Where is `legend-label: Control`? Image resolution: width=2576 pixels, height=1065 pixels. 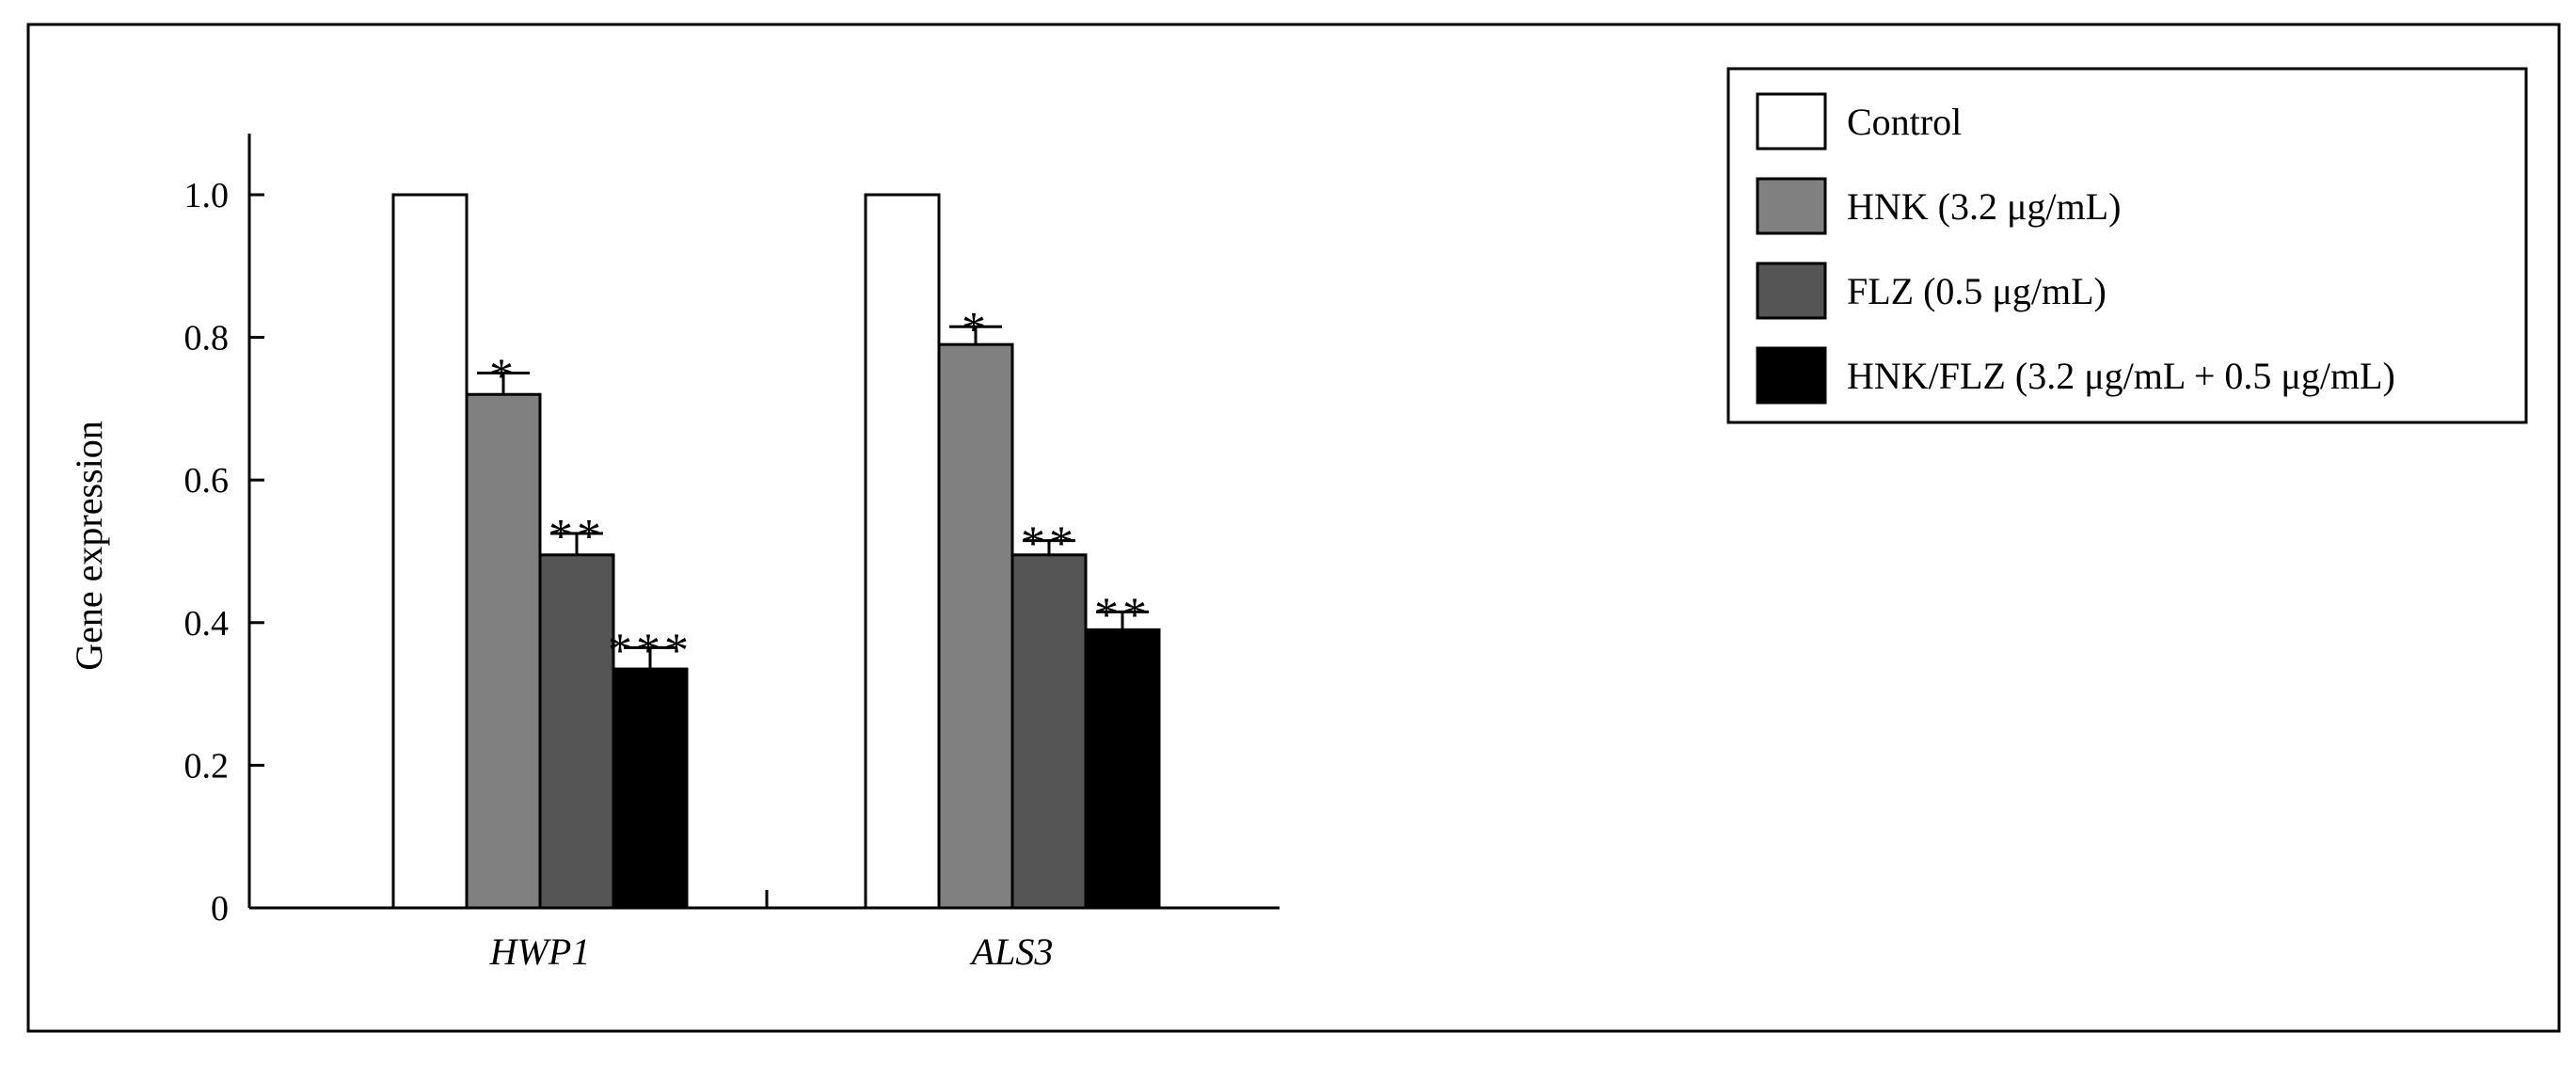 legend-label: Control is located at coordinates (1904, 122).